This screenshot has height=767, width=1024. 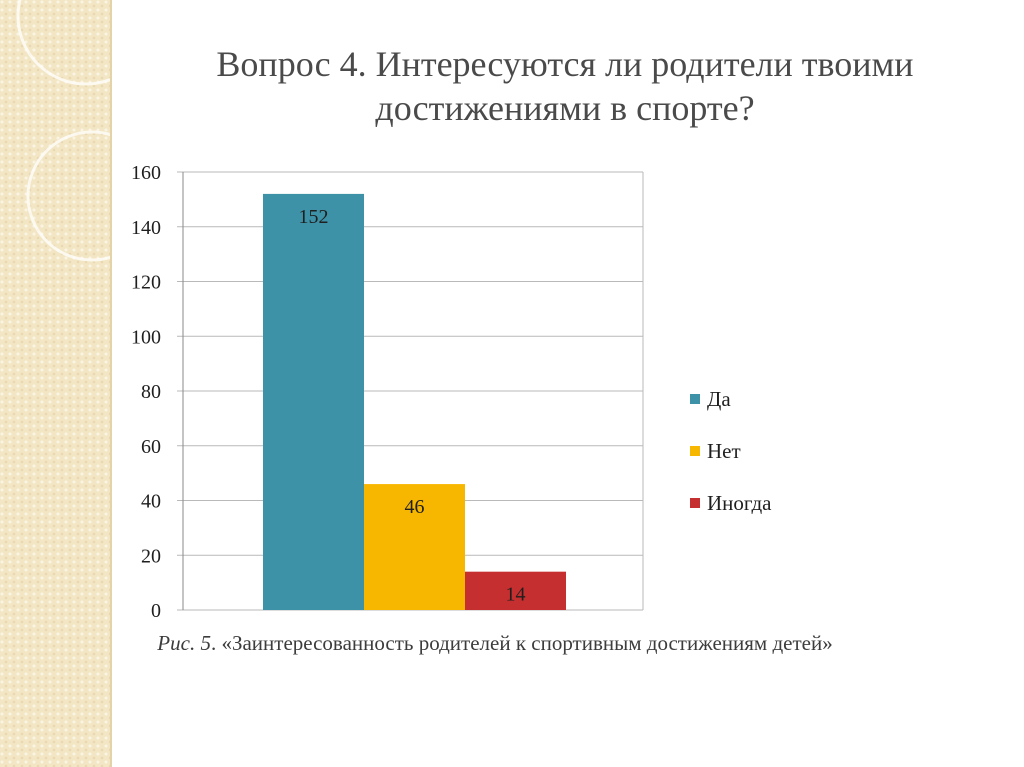 I want to click on data-label: 14, so click(x=516, y=595).